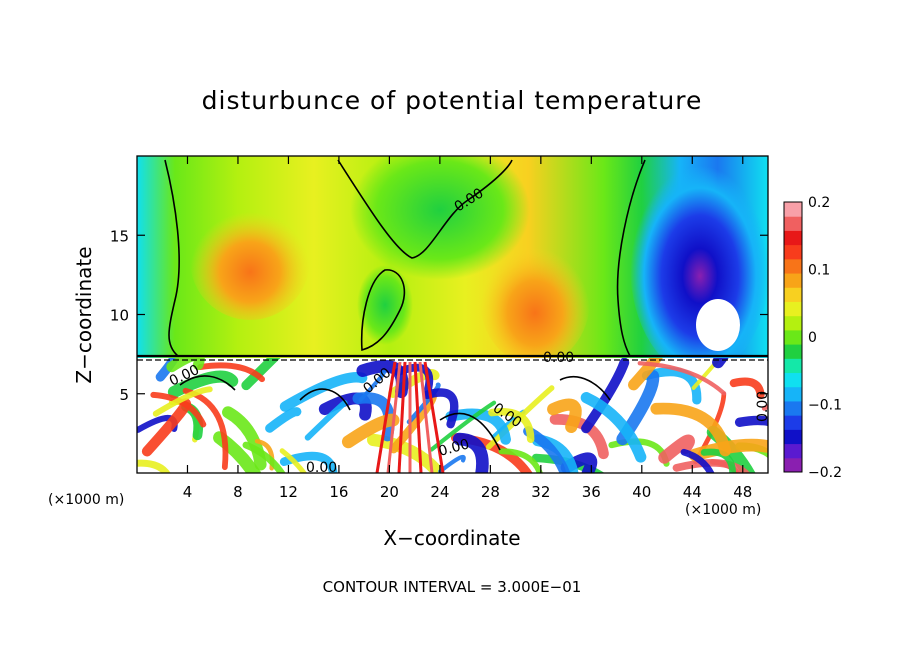 The height and width of the screenshot is (654, 904). What do you see at coordinates (825, 473) in the screenshot?
I see `colorbar-tick-label: −0.2` at bounding box center [825, 473].